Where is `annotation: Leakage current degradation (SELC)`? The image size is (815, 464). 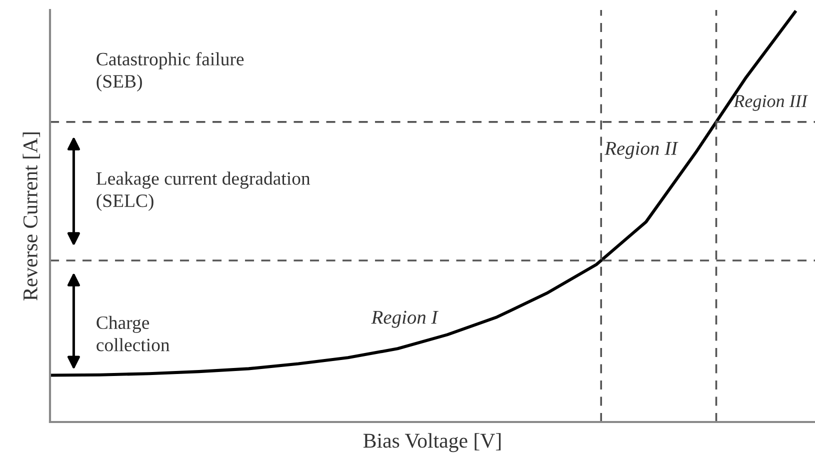 annotation: Leakage current degradation (SELC) is located at coordinates (203, 191).